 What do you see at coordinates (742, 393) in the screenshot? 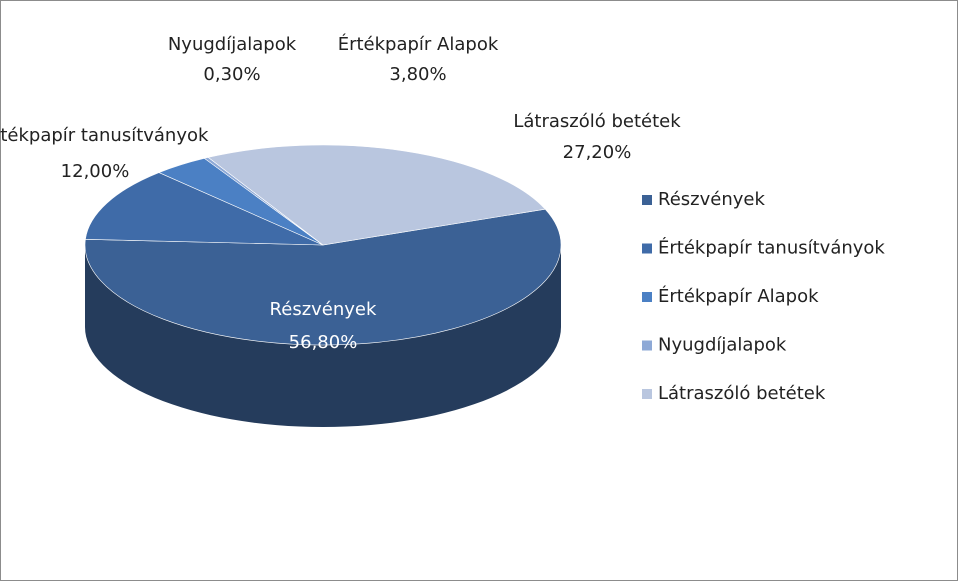
I see `legend-label: Látraszóló betétek` at bounding box center [742, 393].